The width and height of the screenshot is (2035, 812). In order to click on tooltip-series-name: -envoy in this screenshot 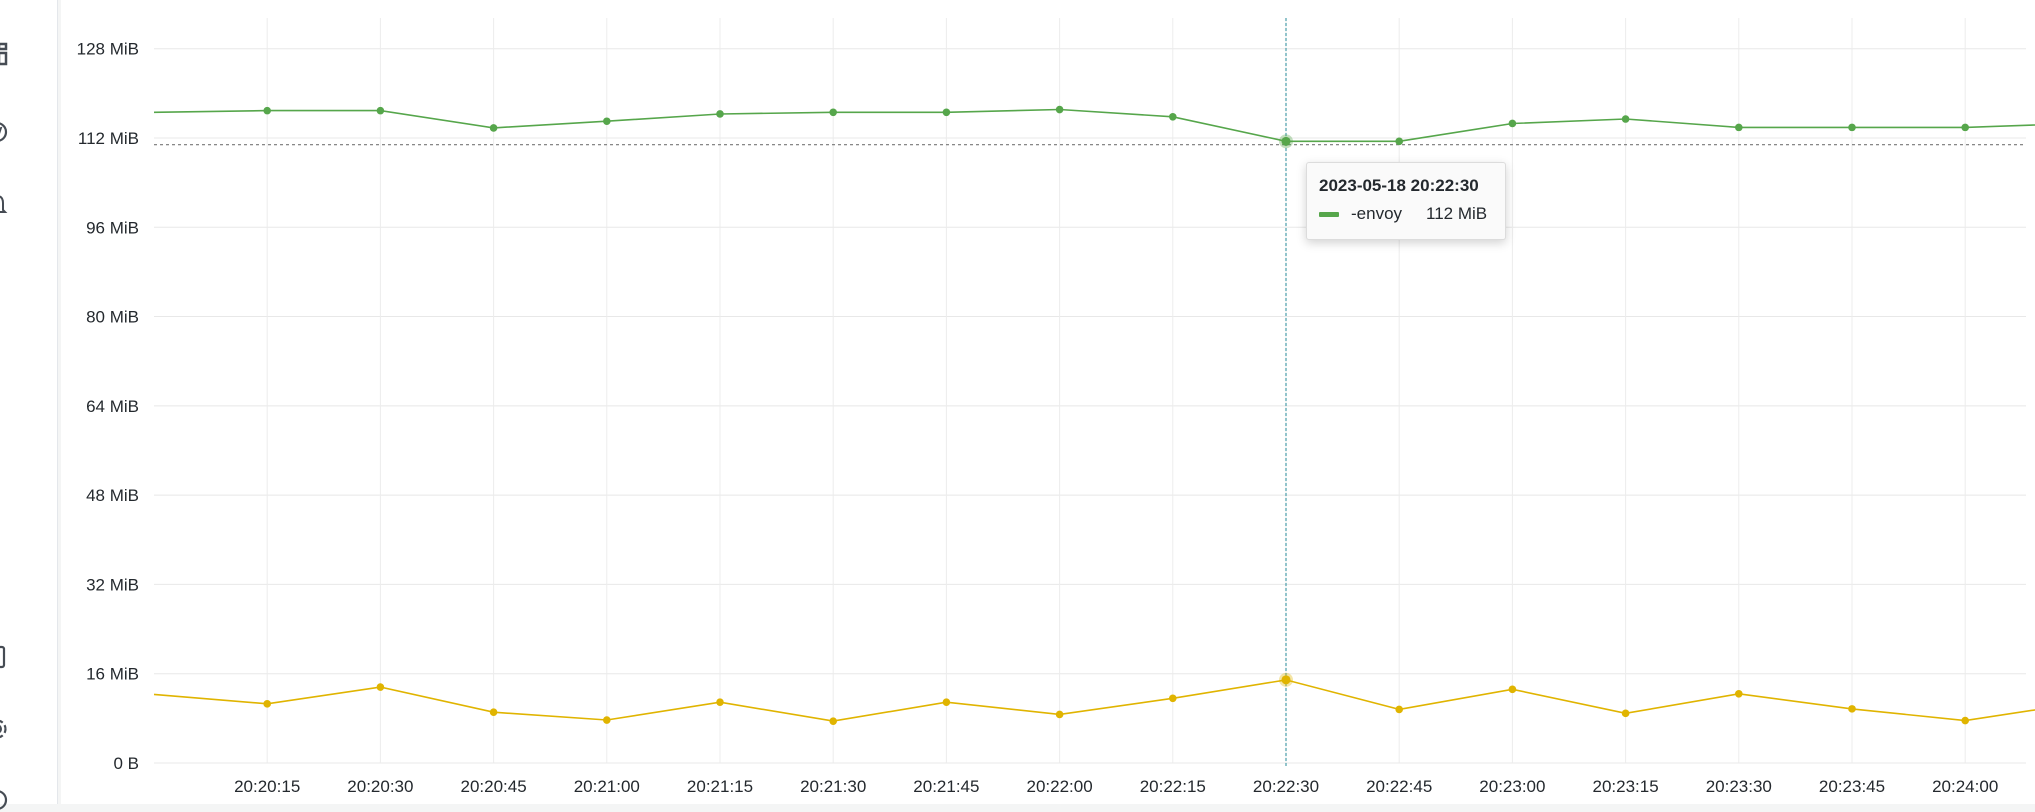, I will do `click(1377, 213)`.